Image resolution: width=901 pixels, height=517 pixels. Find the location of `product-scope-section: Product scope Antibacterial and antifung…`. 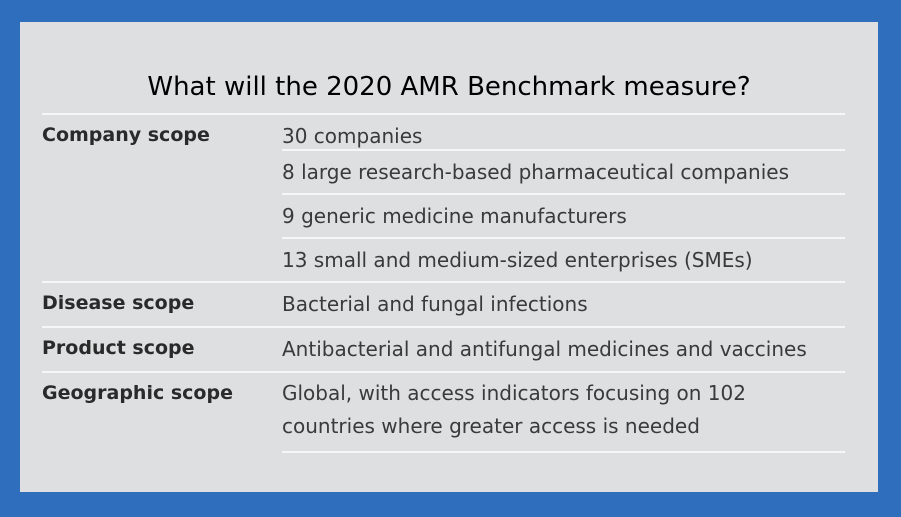

product-scope-section: Product scope Antibacterial and antifung… is located at coordinates (443, 348).